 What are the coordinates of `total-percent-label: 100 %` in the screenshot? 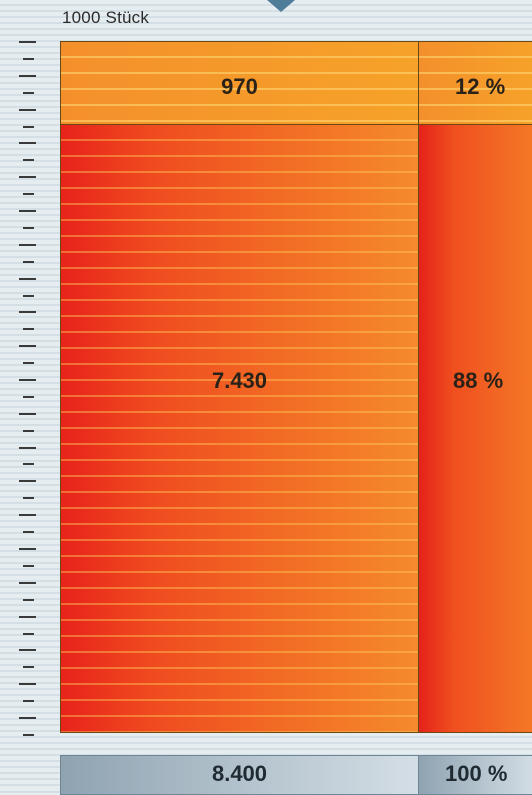 It's located at (476, 773).